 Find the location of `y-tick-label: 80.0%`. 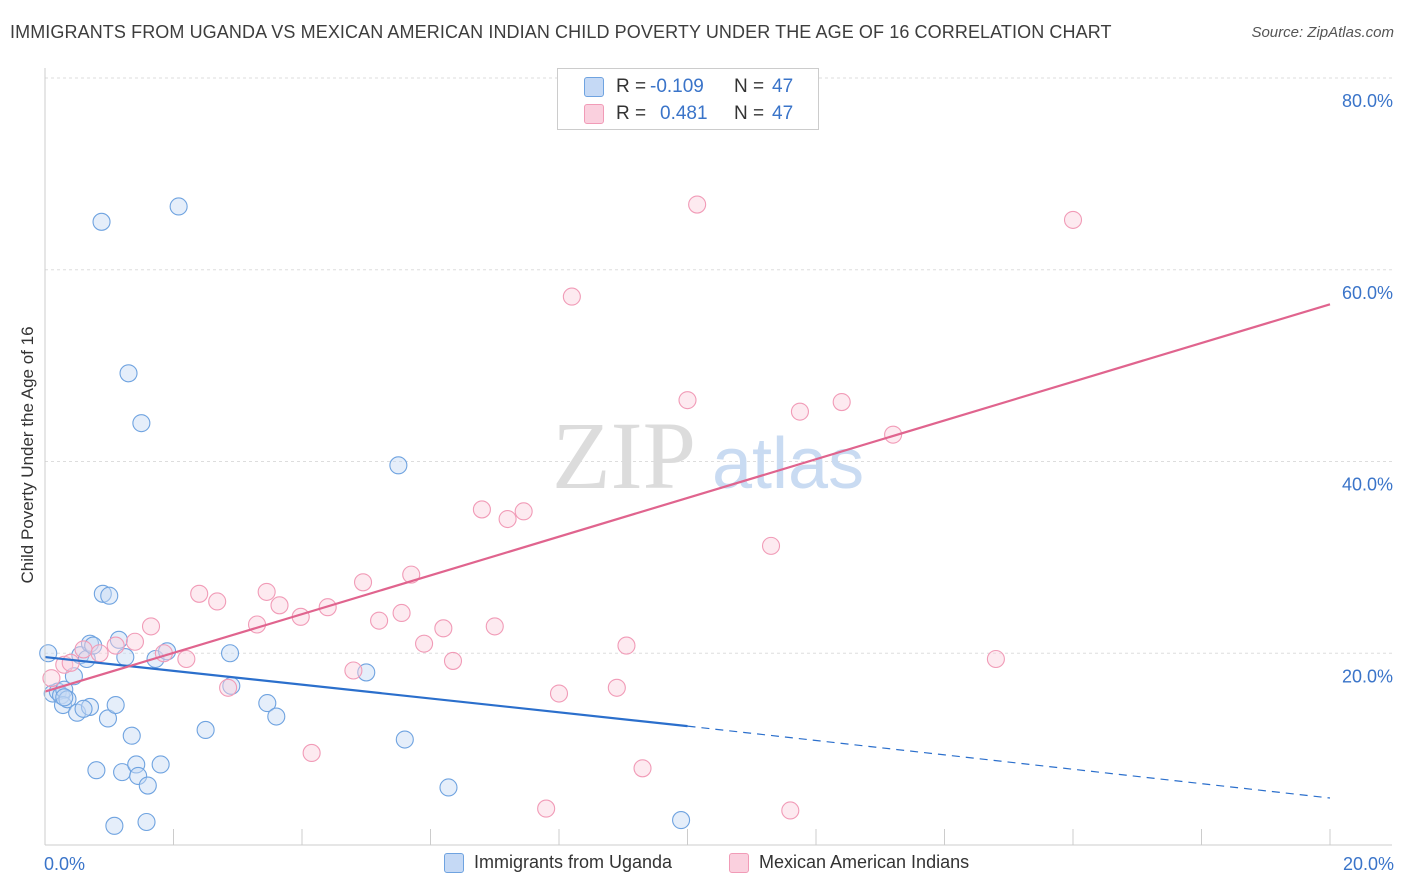

y-tick-label: 80.0% is located at coordinates (1367, 101).